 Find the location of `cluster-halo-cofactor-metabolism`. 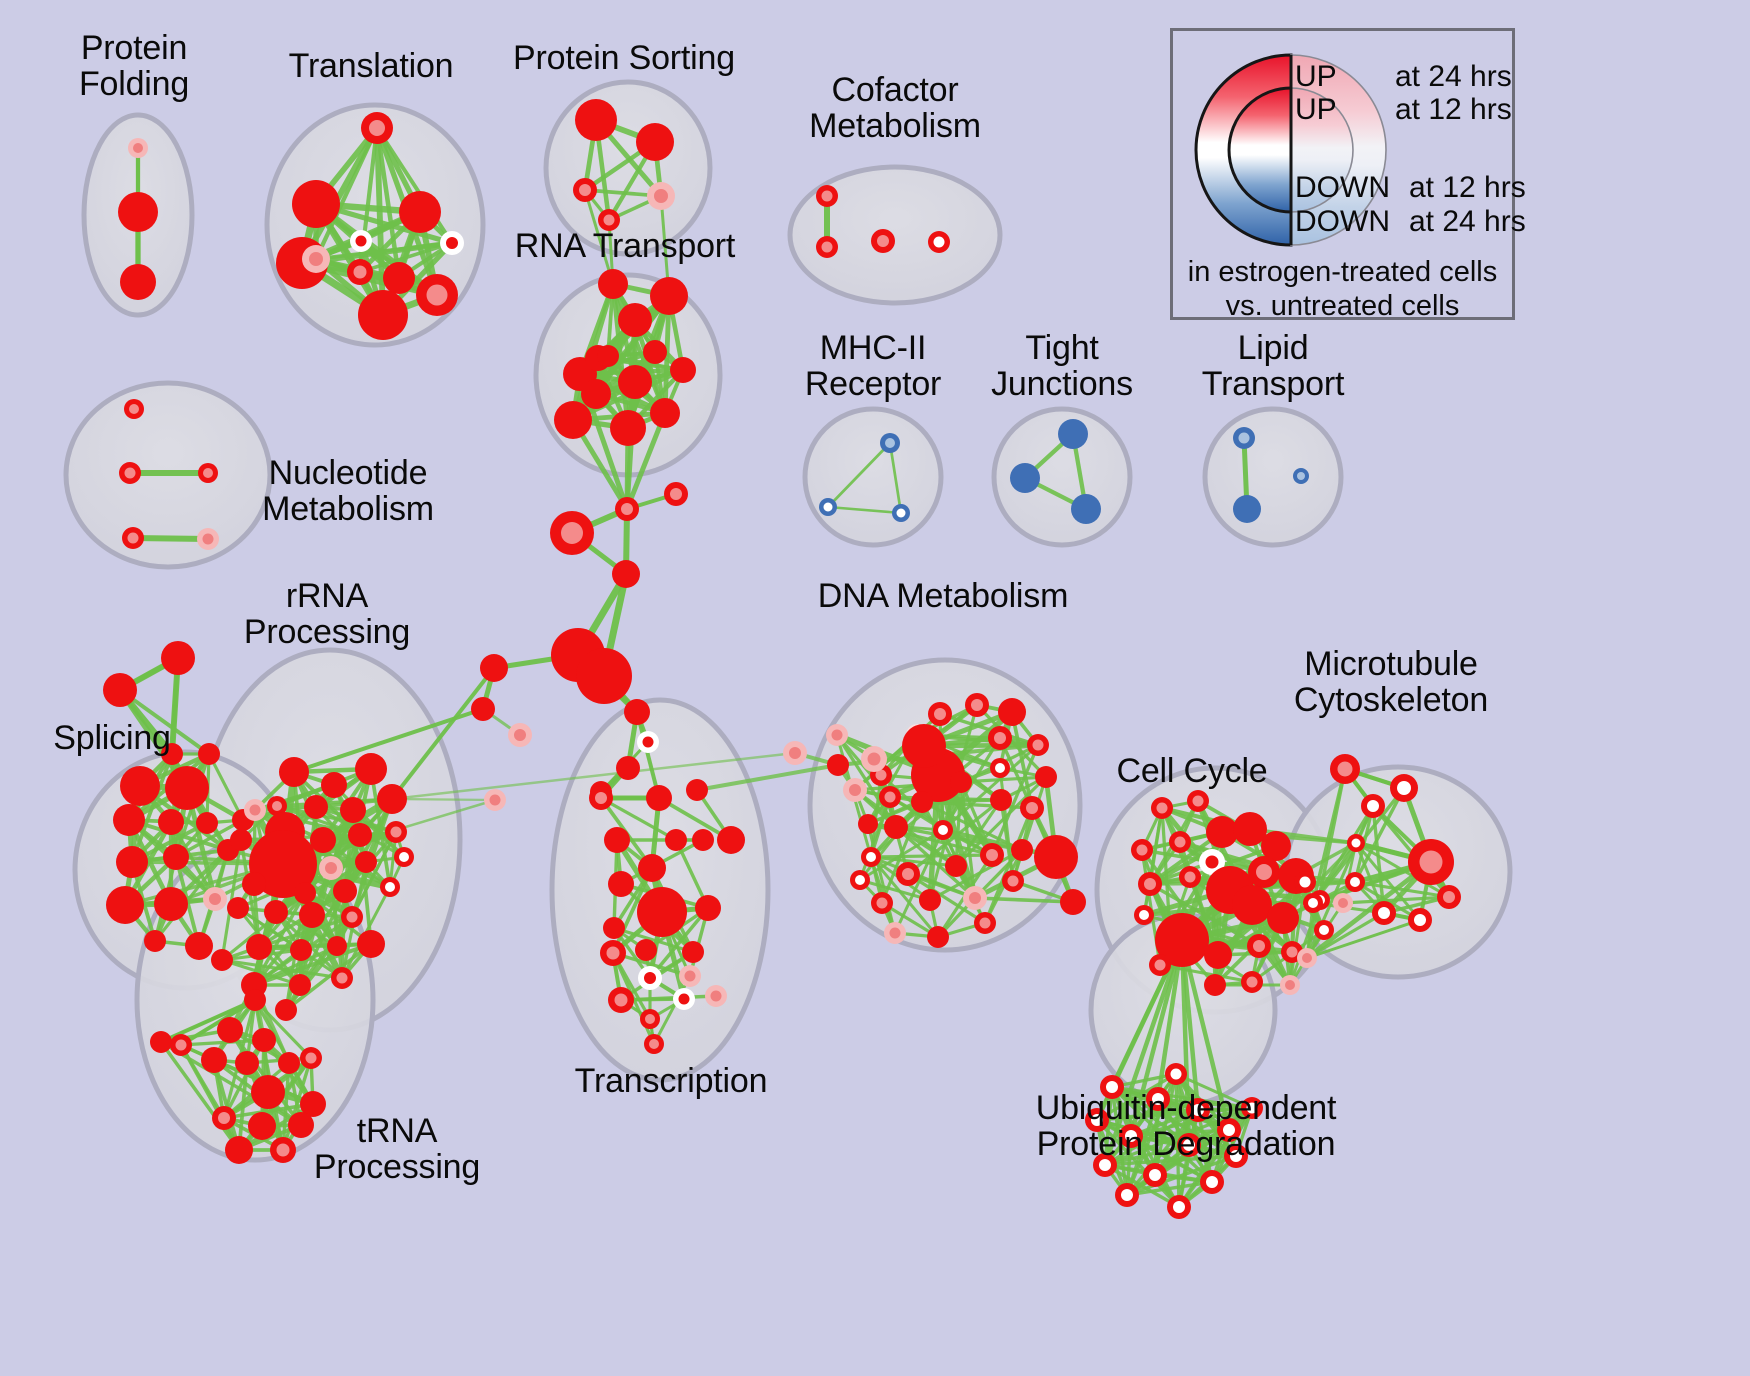

cluster-halo-cofactor-metabolism is located at coordinates (895, 235).